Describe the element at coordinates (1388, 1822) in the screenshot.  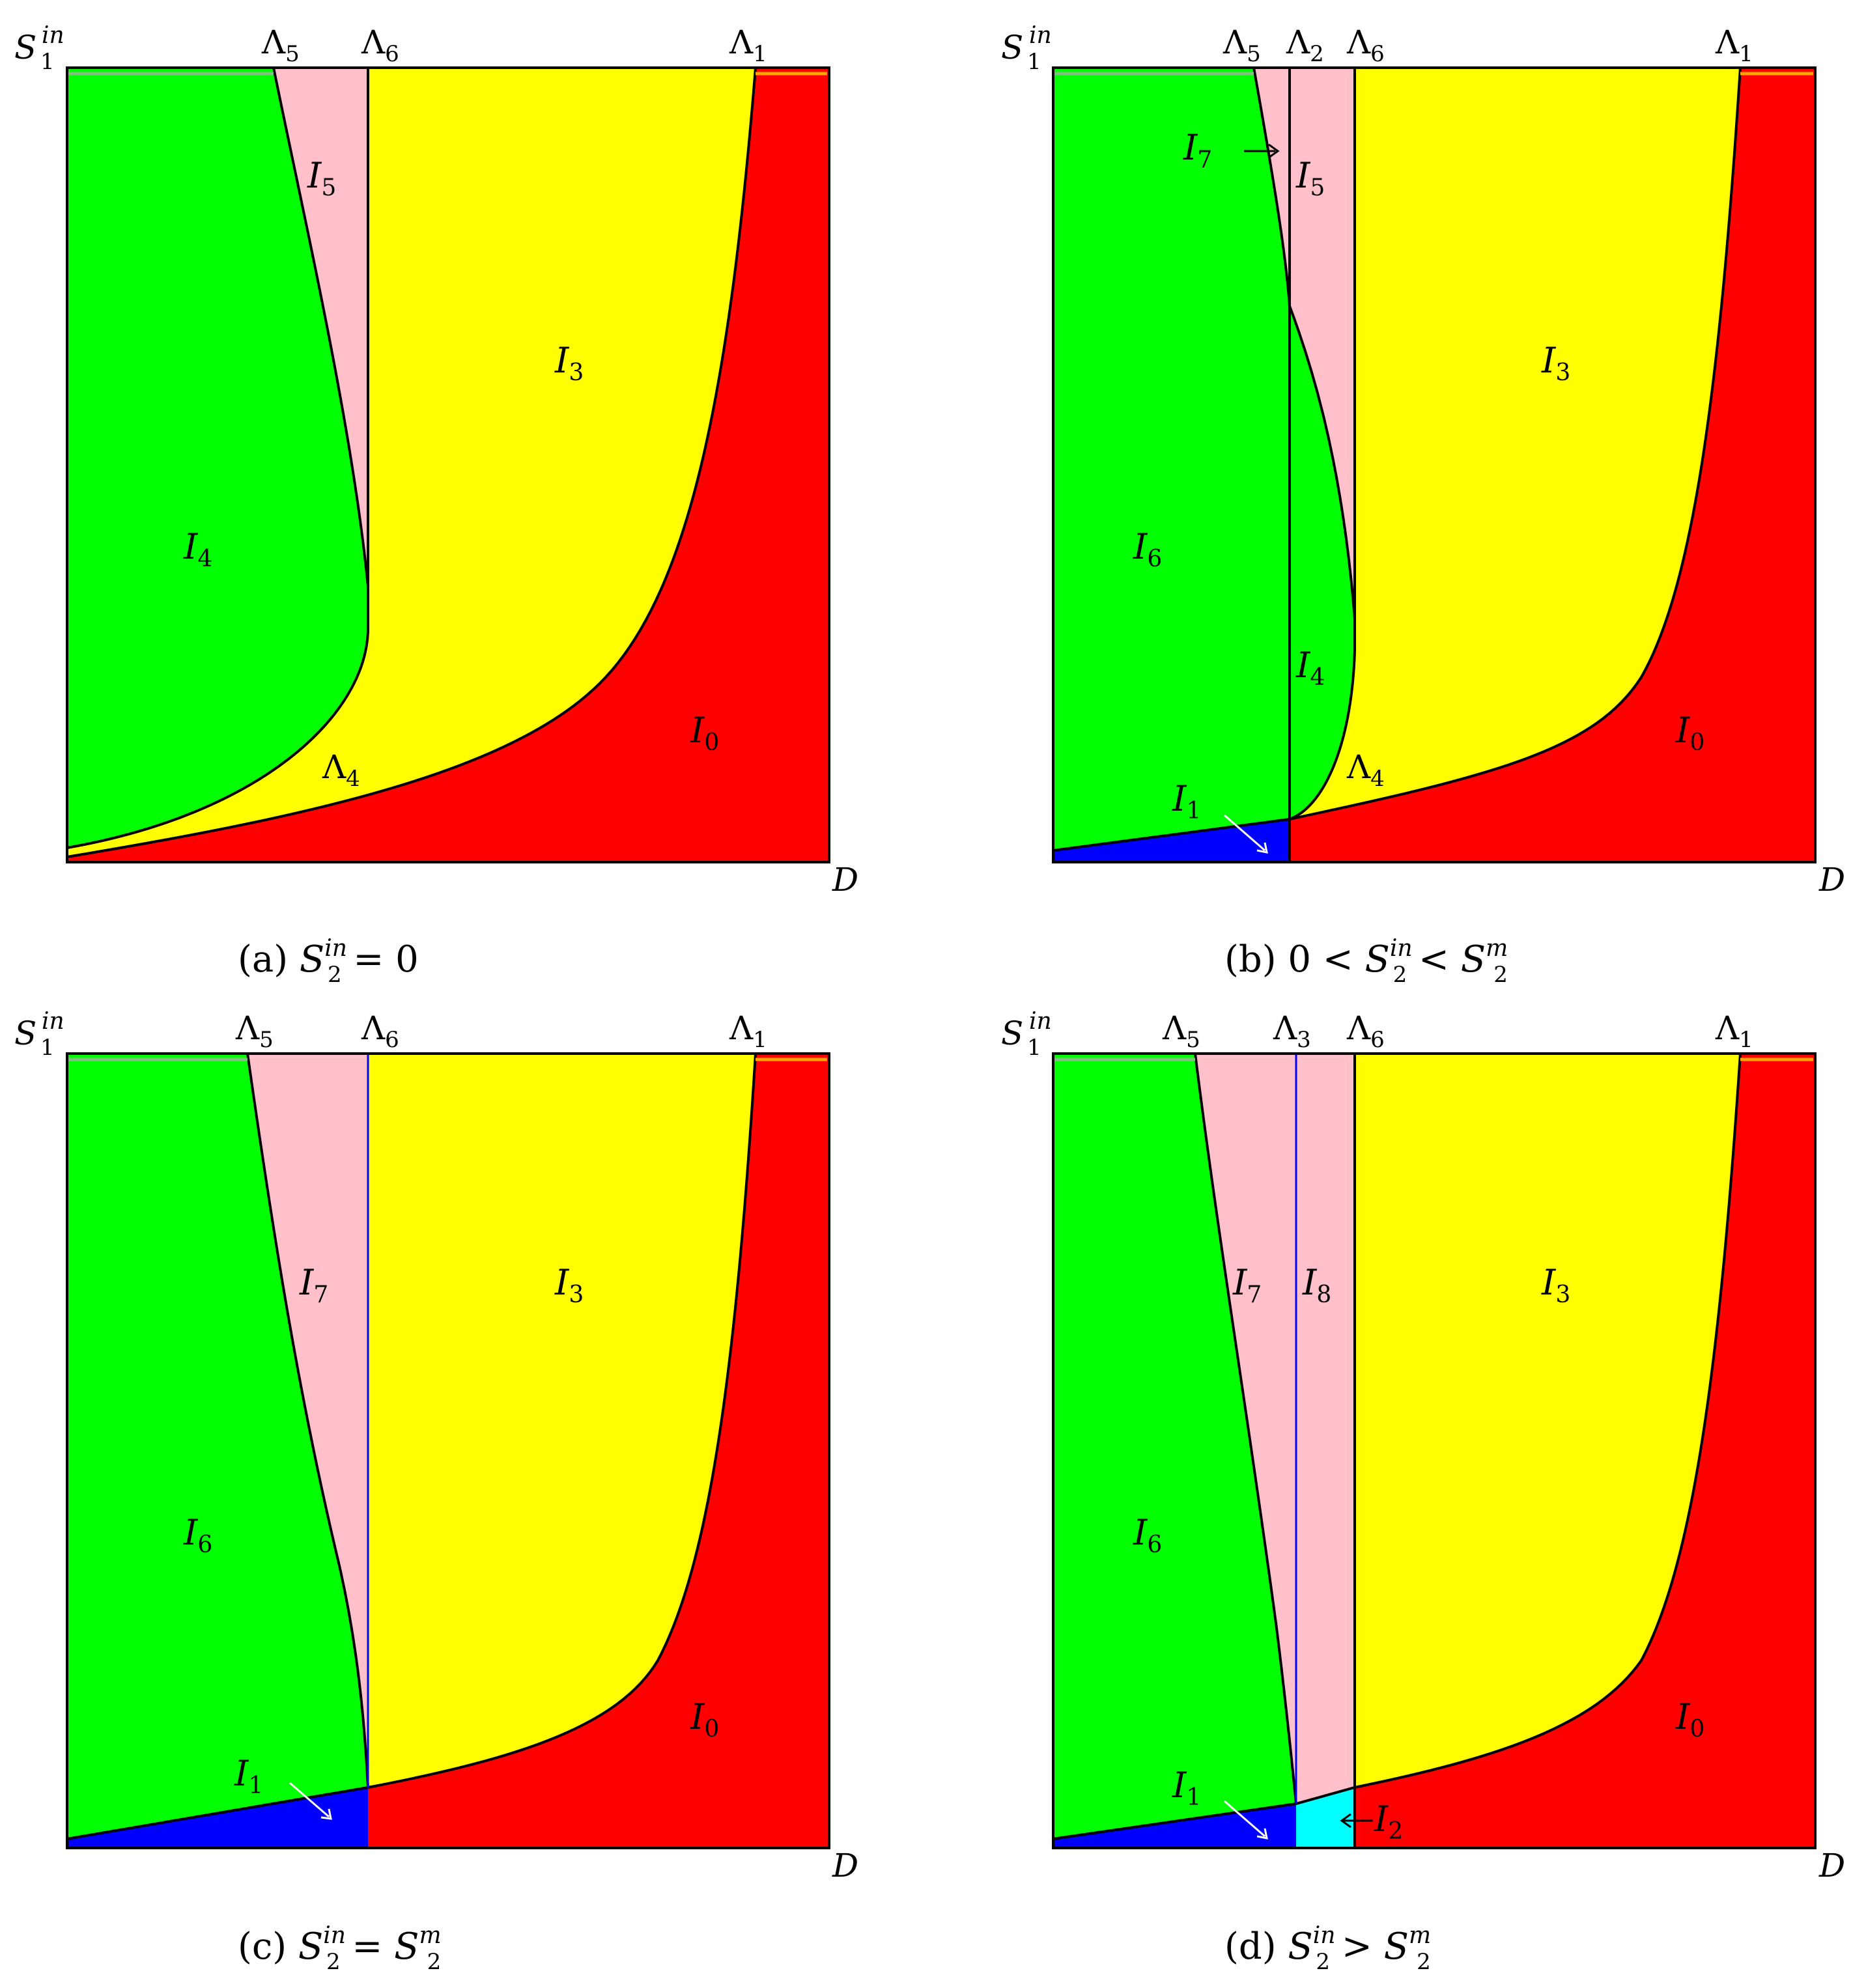
I see `region-label-I2: I2` at that location.